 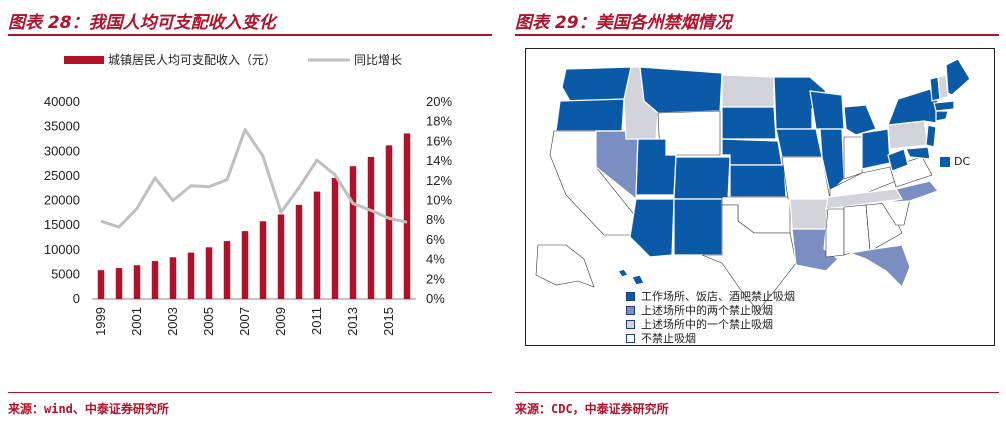 What do you see at coordinates (860, 120) in the screenshot?
I see `michigan-state` at bounding box center [860, 120].